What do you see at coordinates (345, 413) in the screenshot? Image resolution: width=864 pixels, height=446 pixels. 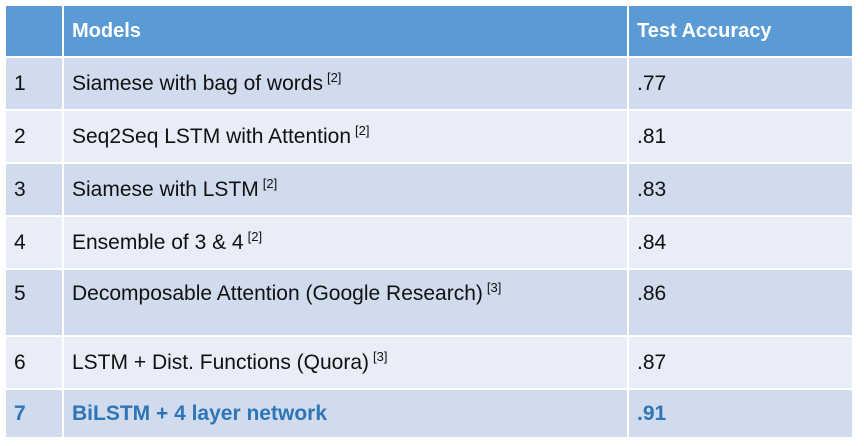 I see `row-model: BiLSTM + 4 layer network` at bounding box center [345, 413].